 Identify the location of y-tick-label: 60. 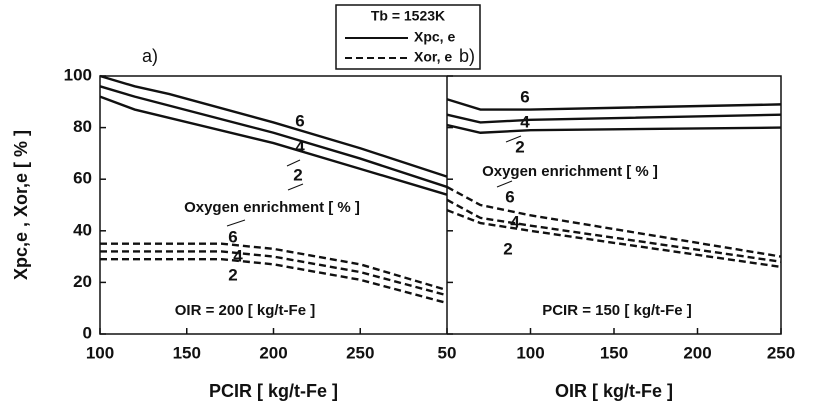
(82, 178).